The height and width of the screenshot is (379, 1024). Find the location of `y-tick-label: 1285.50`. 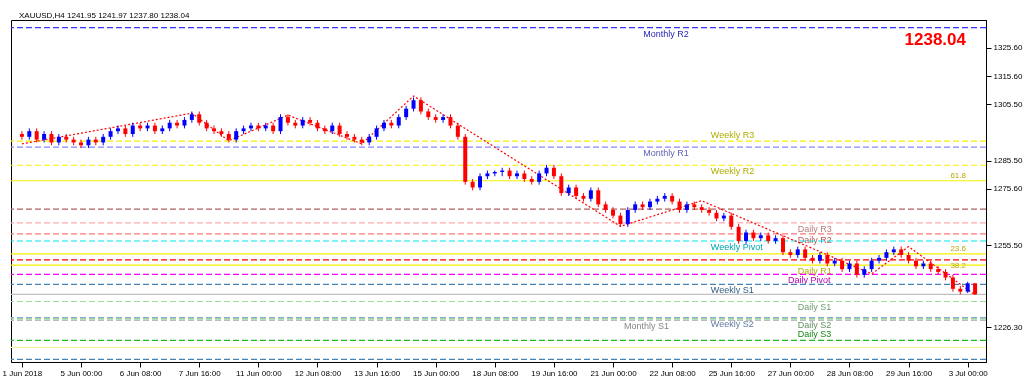

y-tick-label: 1285.50 is located at coordinates (1008, 161).